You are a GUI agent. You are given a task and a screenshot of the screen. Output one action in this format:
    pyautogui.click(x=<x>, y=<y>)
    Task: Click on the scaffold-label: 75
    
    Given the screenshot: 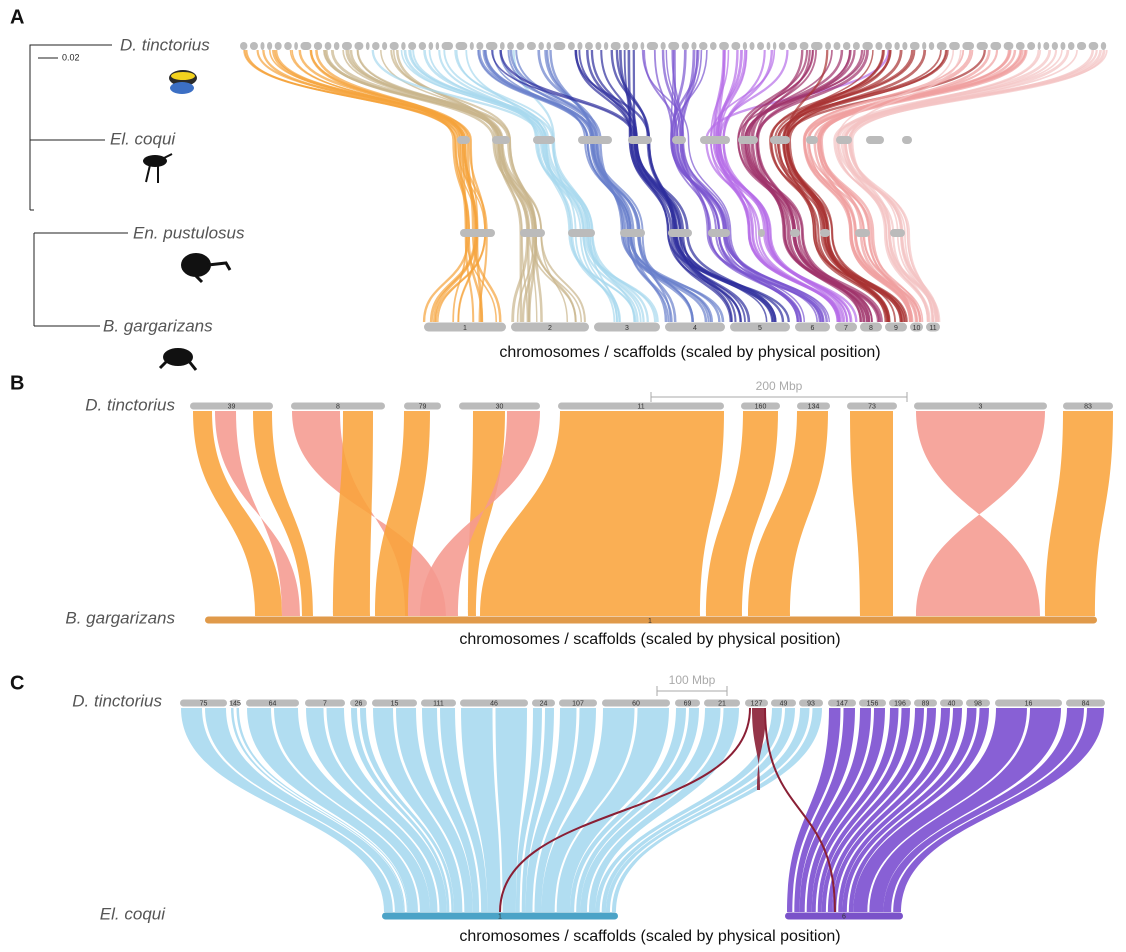 What is the action you would take?
    pyautogui.click(x=204, y=703)
    